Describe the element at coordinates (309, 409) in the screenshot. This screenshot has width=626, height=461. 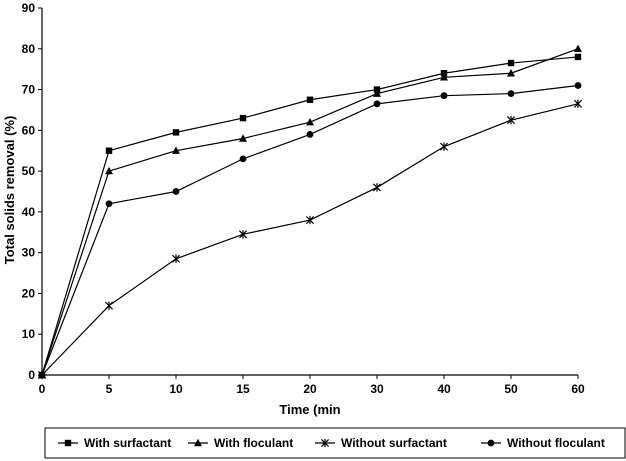
I see `x-axis-title: Time (min` at that location.